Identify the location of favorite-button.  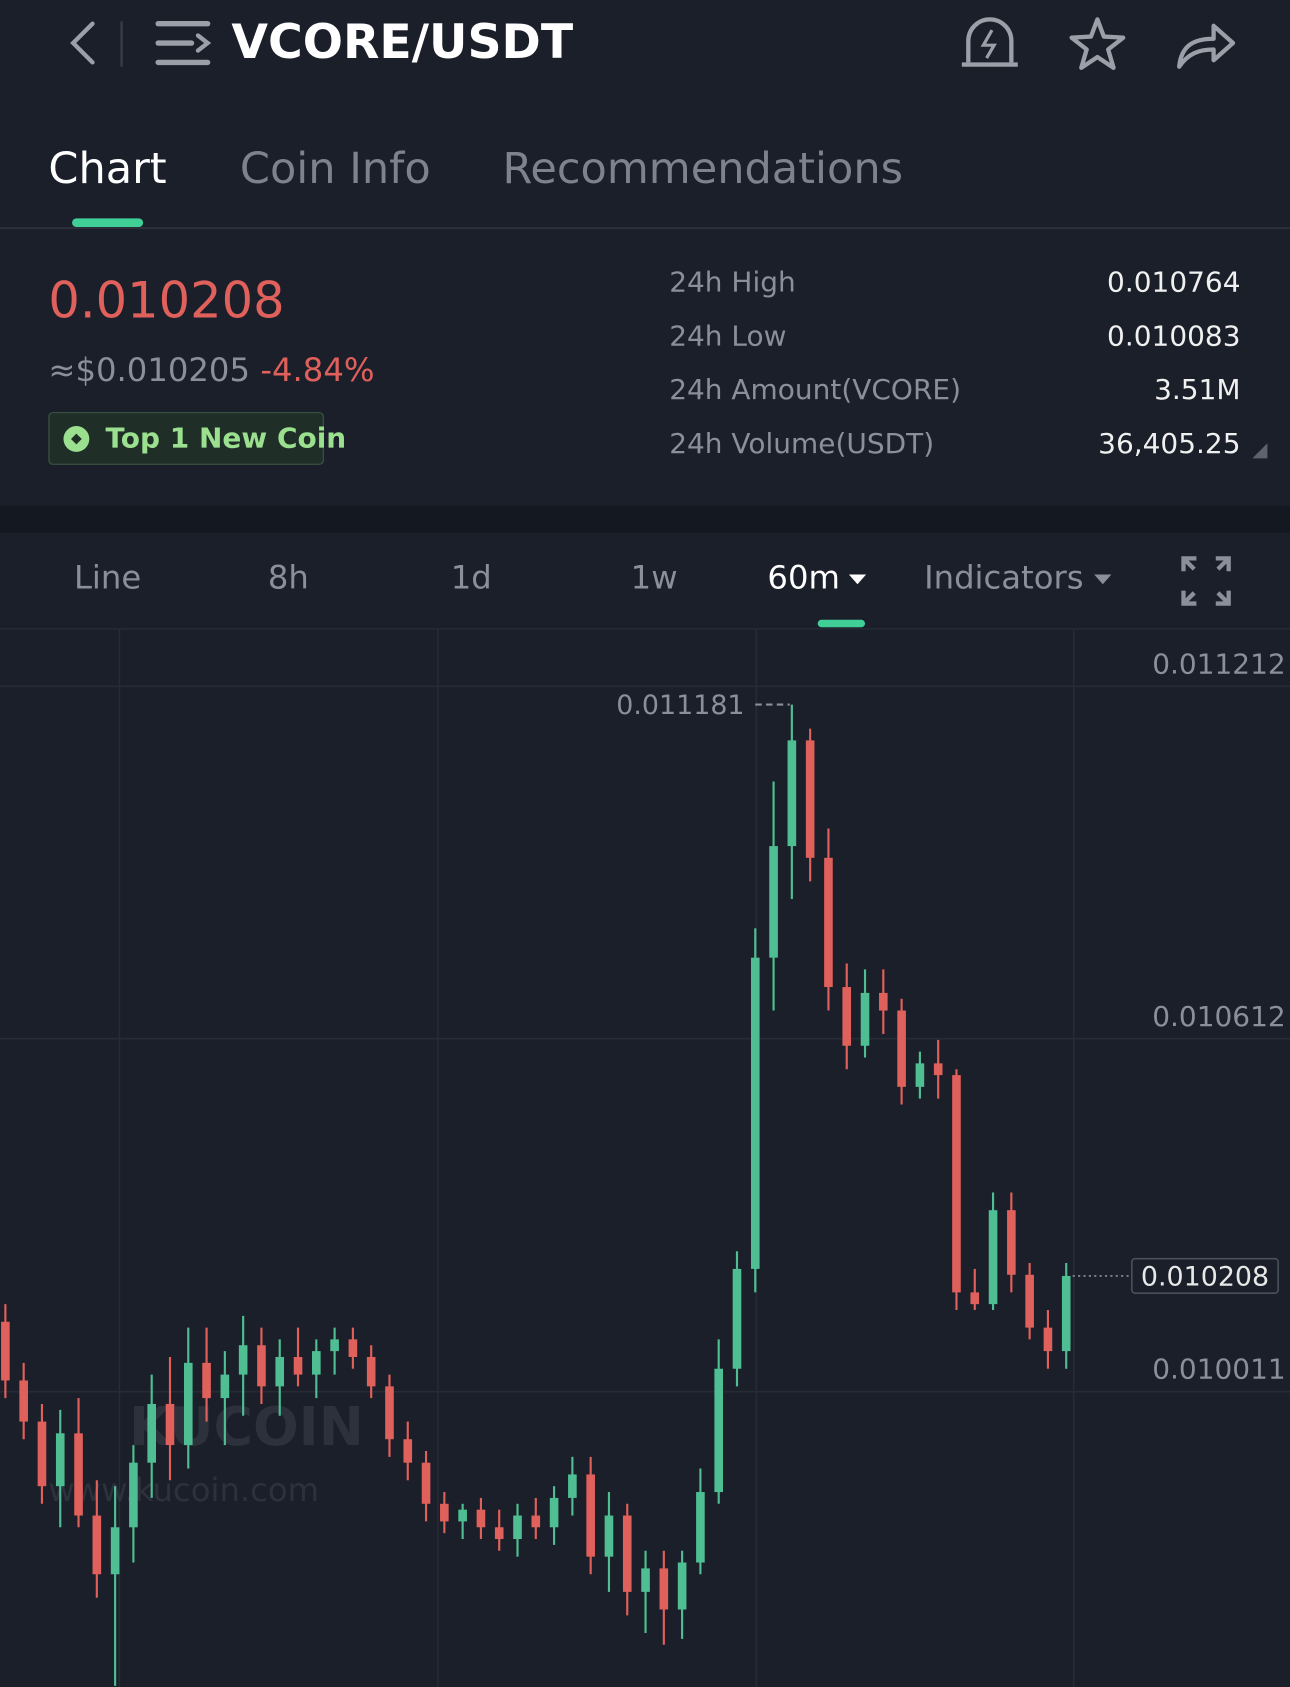
(1097, 43).